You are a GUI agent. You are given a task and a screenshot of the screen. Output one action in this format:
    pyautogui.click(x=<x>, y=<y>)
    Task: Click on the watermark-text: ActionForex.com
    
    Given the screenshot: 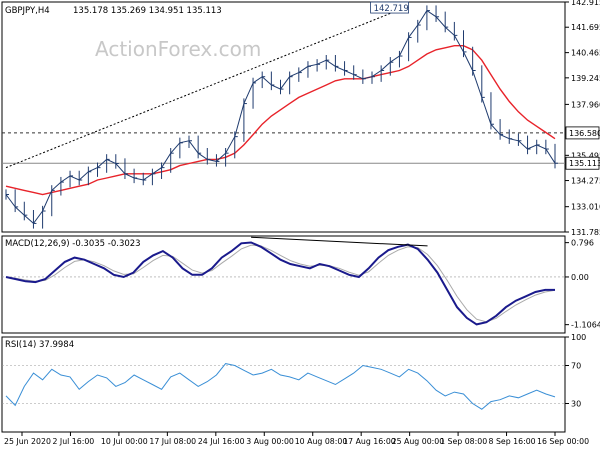 What is the action you would take?
    pyautogui.click(x=178, y=49)
    